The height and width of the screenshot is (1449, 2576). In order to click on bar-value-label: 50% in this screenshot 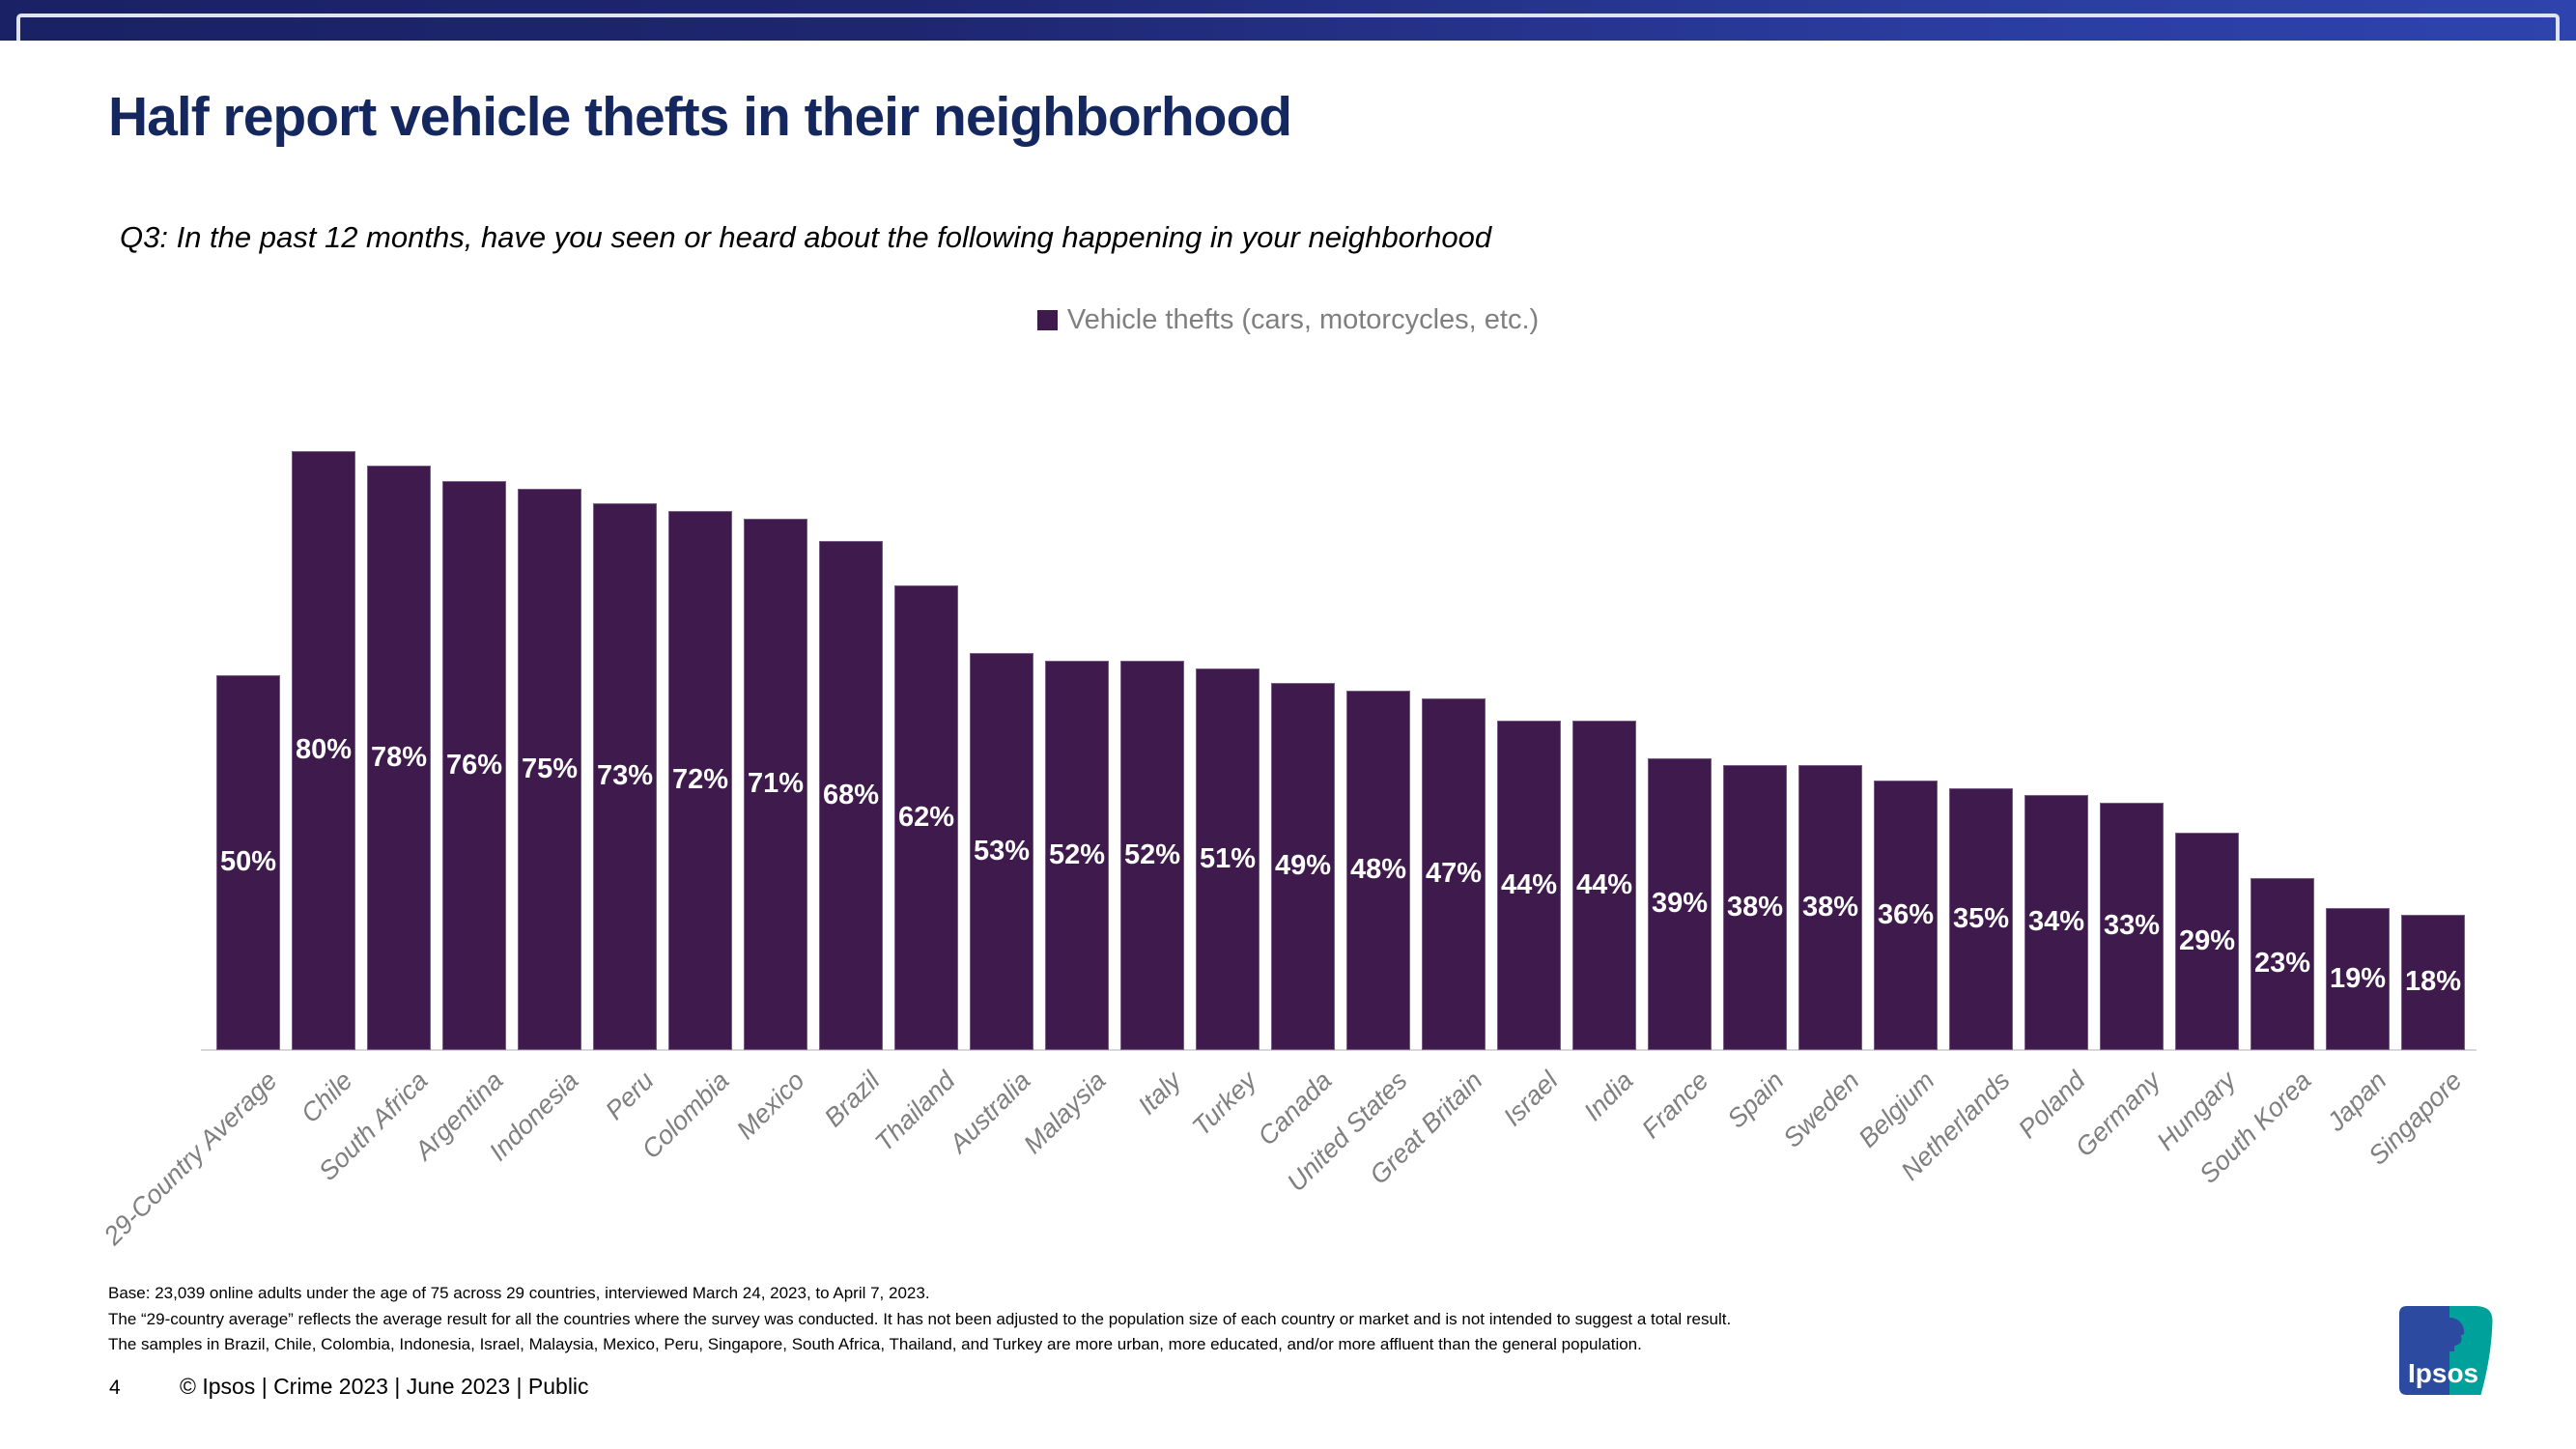, I will do `click(248, 861)`.